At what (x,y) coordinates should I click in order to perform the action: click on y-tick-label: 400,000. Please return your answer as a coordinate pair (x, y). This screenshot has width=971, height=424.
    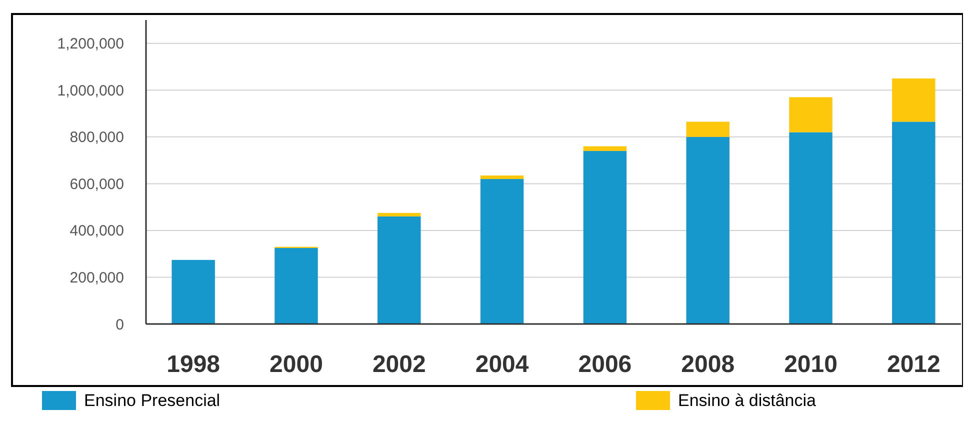
    Looking at the image, I should click on (97, 231).